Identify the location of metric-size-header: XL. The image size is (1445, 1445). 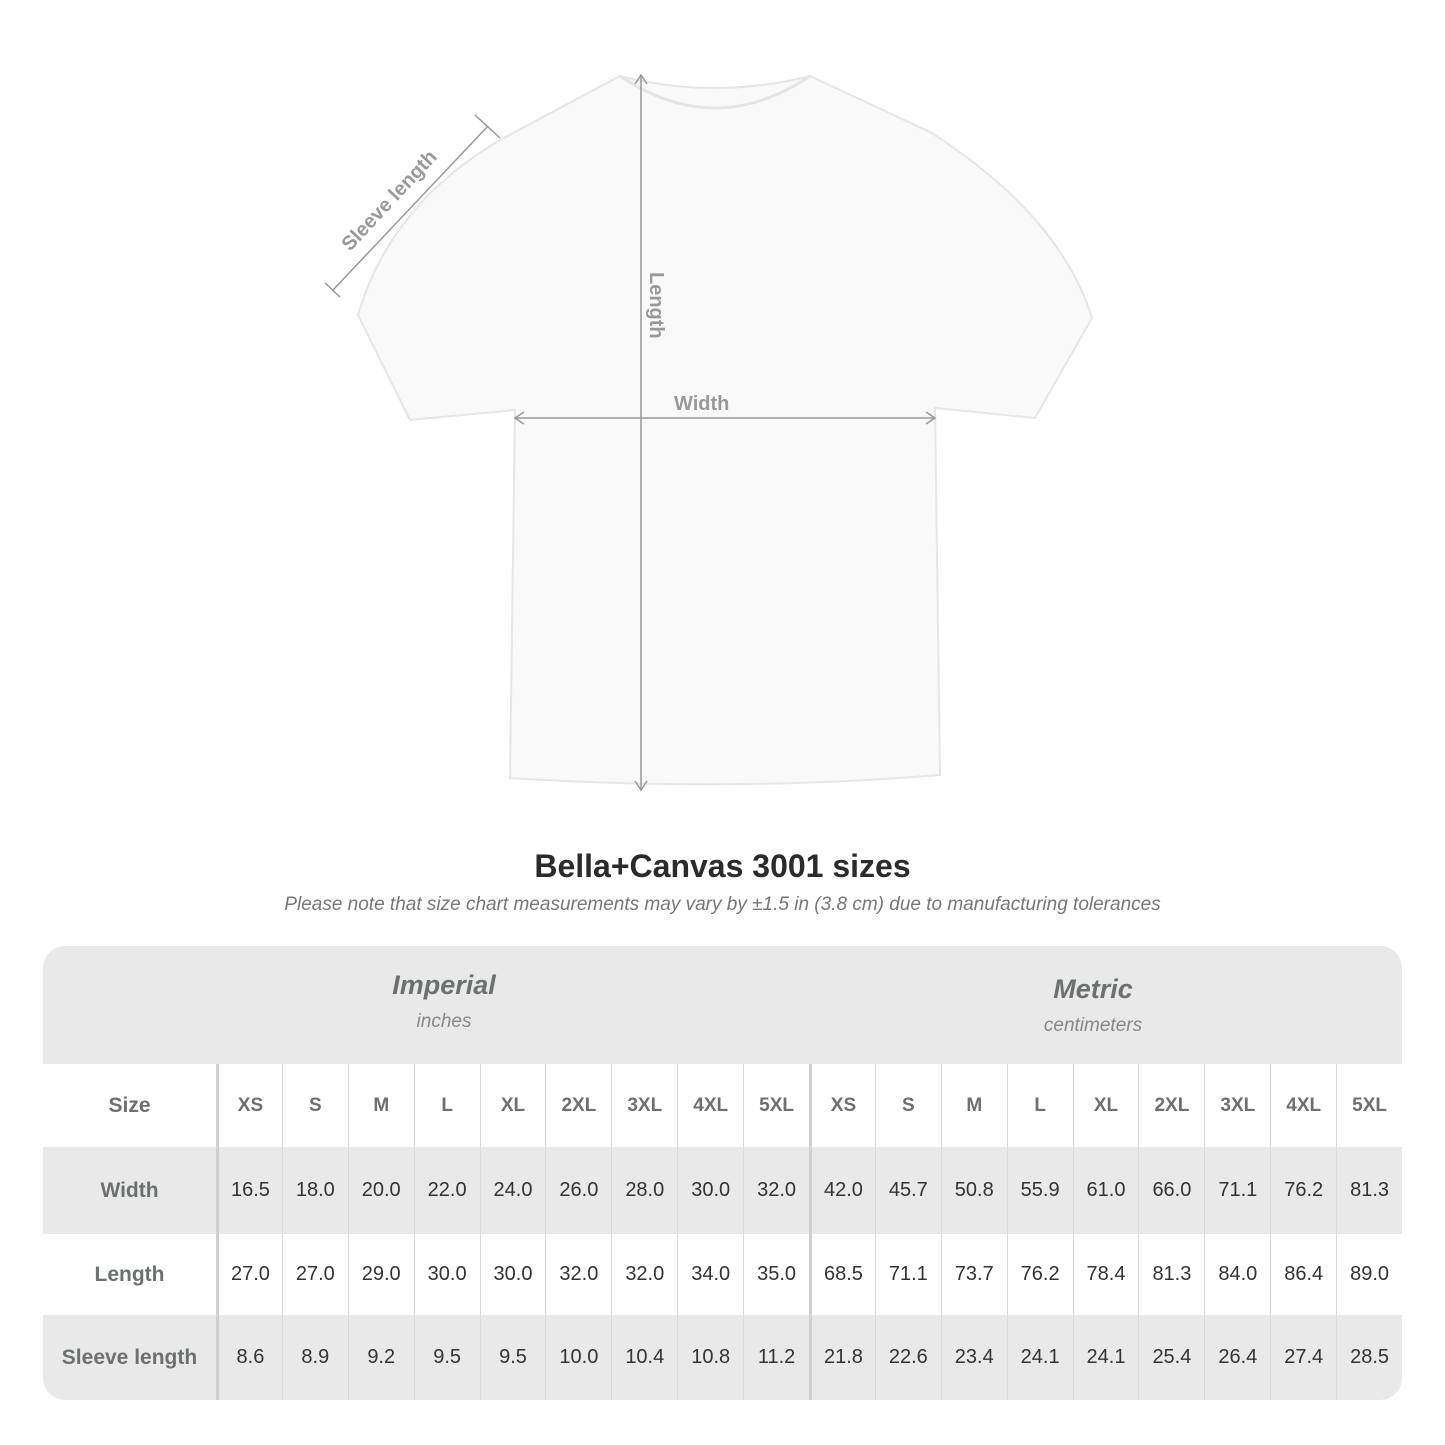
(1105, 1105).